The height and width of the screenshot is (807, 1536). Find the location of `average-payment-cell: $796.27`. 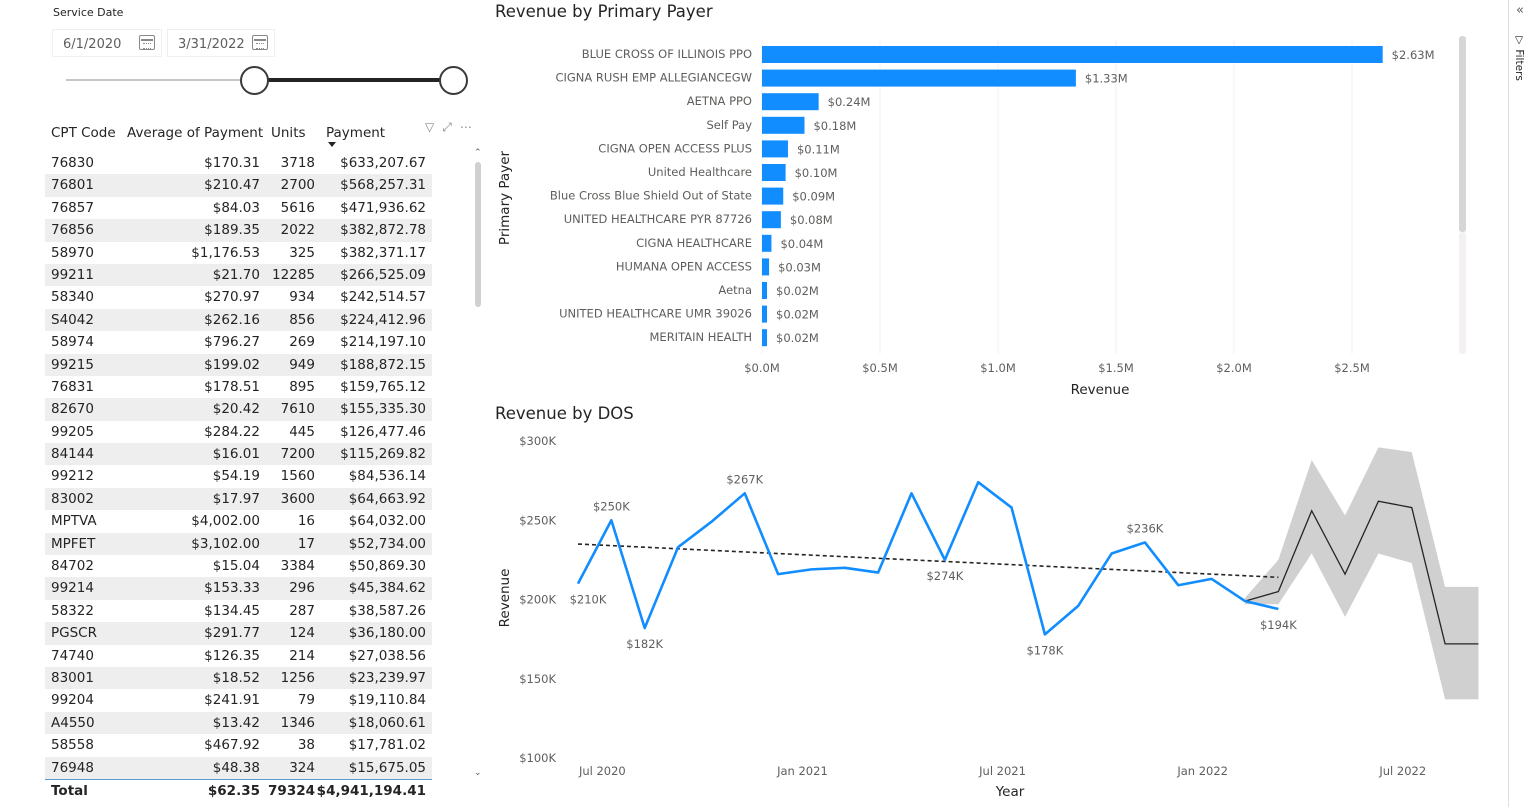

average-payment-cell: $796.27 is located at coordinates (232, 342).